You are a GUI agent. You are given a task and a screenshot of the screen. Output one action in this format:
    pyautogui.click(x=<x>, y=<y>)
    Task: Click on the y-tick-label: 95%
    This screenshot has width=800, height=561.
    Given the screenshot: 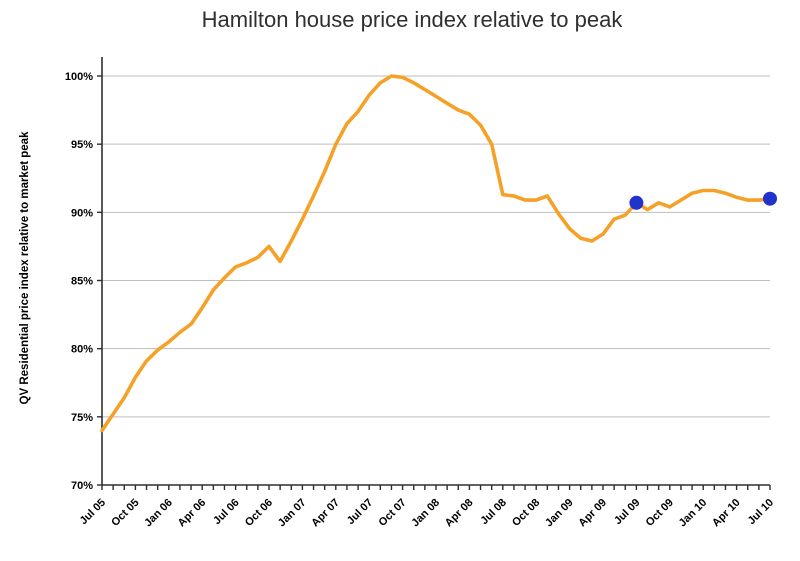 What is the action you would take?
    pyautogui.click(x=82, y=145)
    